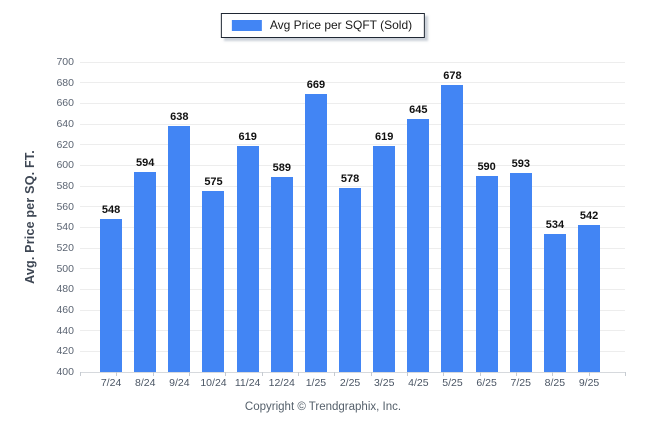 The image size is (646, 434). Describe the element at coordinates (111, 210) in the screenshot. I see `bar-value-label: 548` at that location.